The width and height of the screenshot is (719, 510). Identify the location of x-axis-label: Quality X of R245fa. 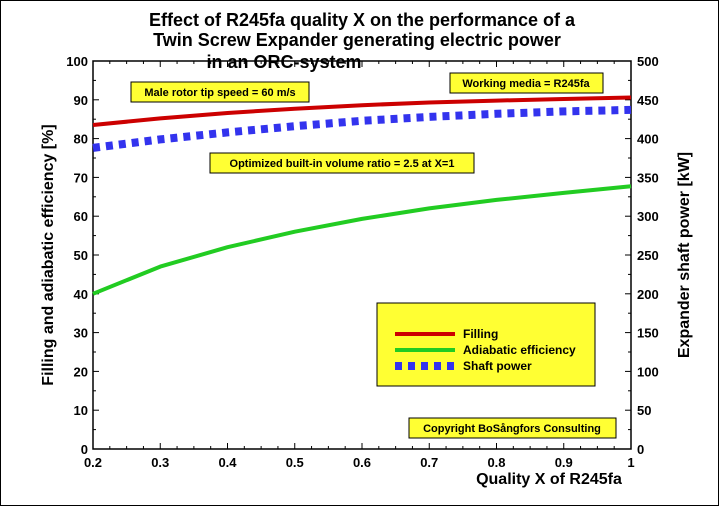
(549, 479).